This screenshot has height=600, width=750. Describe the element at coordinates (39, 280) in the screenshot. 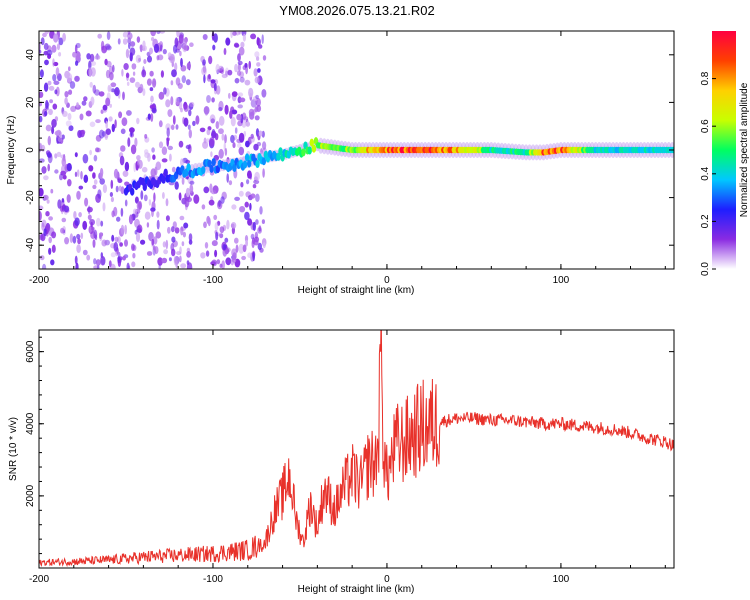

I see `x-tick-label: -200` at that location.